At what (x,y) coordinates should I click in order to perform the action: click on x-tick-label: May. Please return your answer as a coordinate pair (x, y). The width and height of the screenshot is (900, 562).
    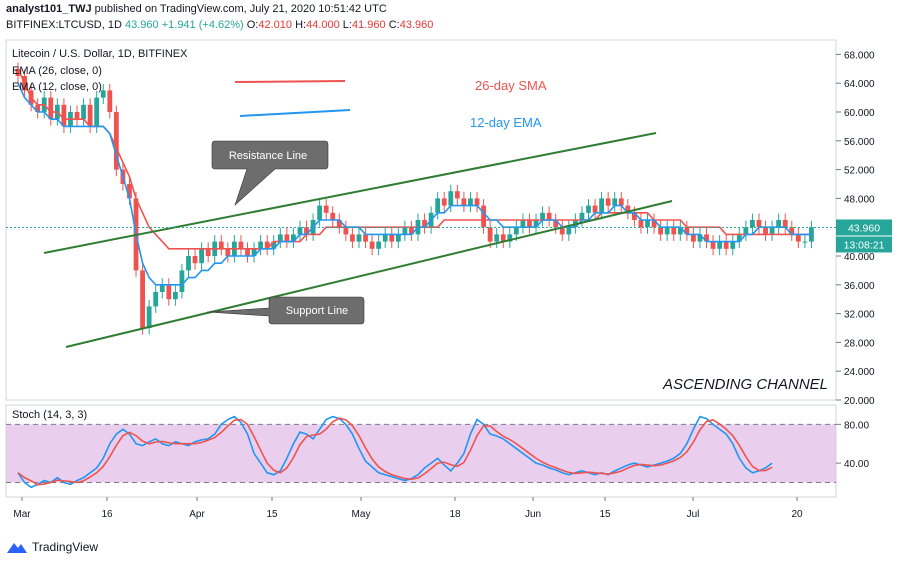
    Looking at the image, I should click on (361, 514).